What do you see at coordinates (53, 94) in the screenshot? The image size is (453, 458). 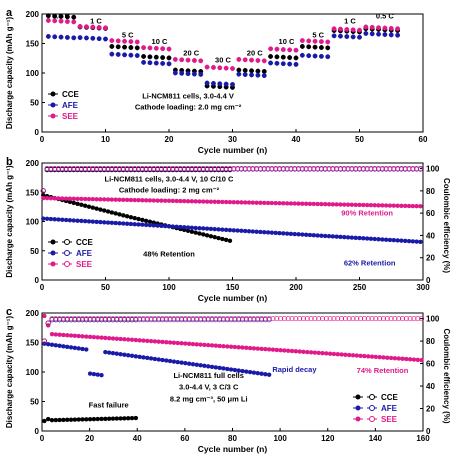 I see `legend-marker` at bounding box center [53, 94].